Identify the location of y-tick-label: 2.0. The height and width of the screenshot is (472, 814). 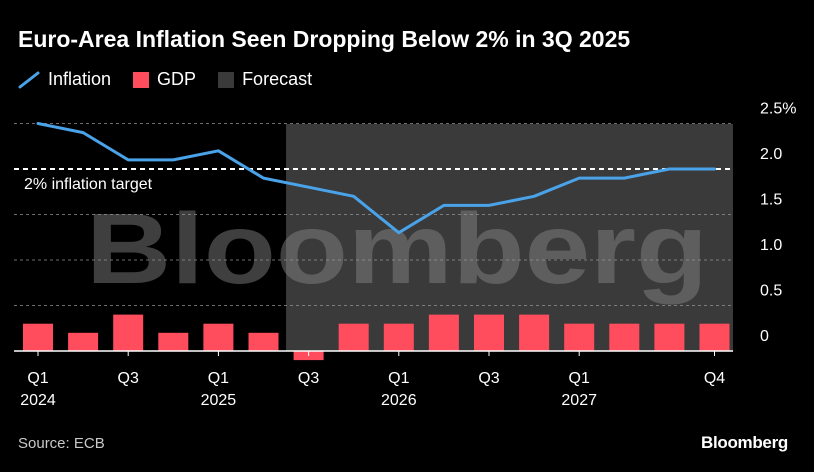
(771, 154).